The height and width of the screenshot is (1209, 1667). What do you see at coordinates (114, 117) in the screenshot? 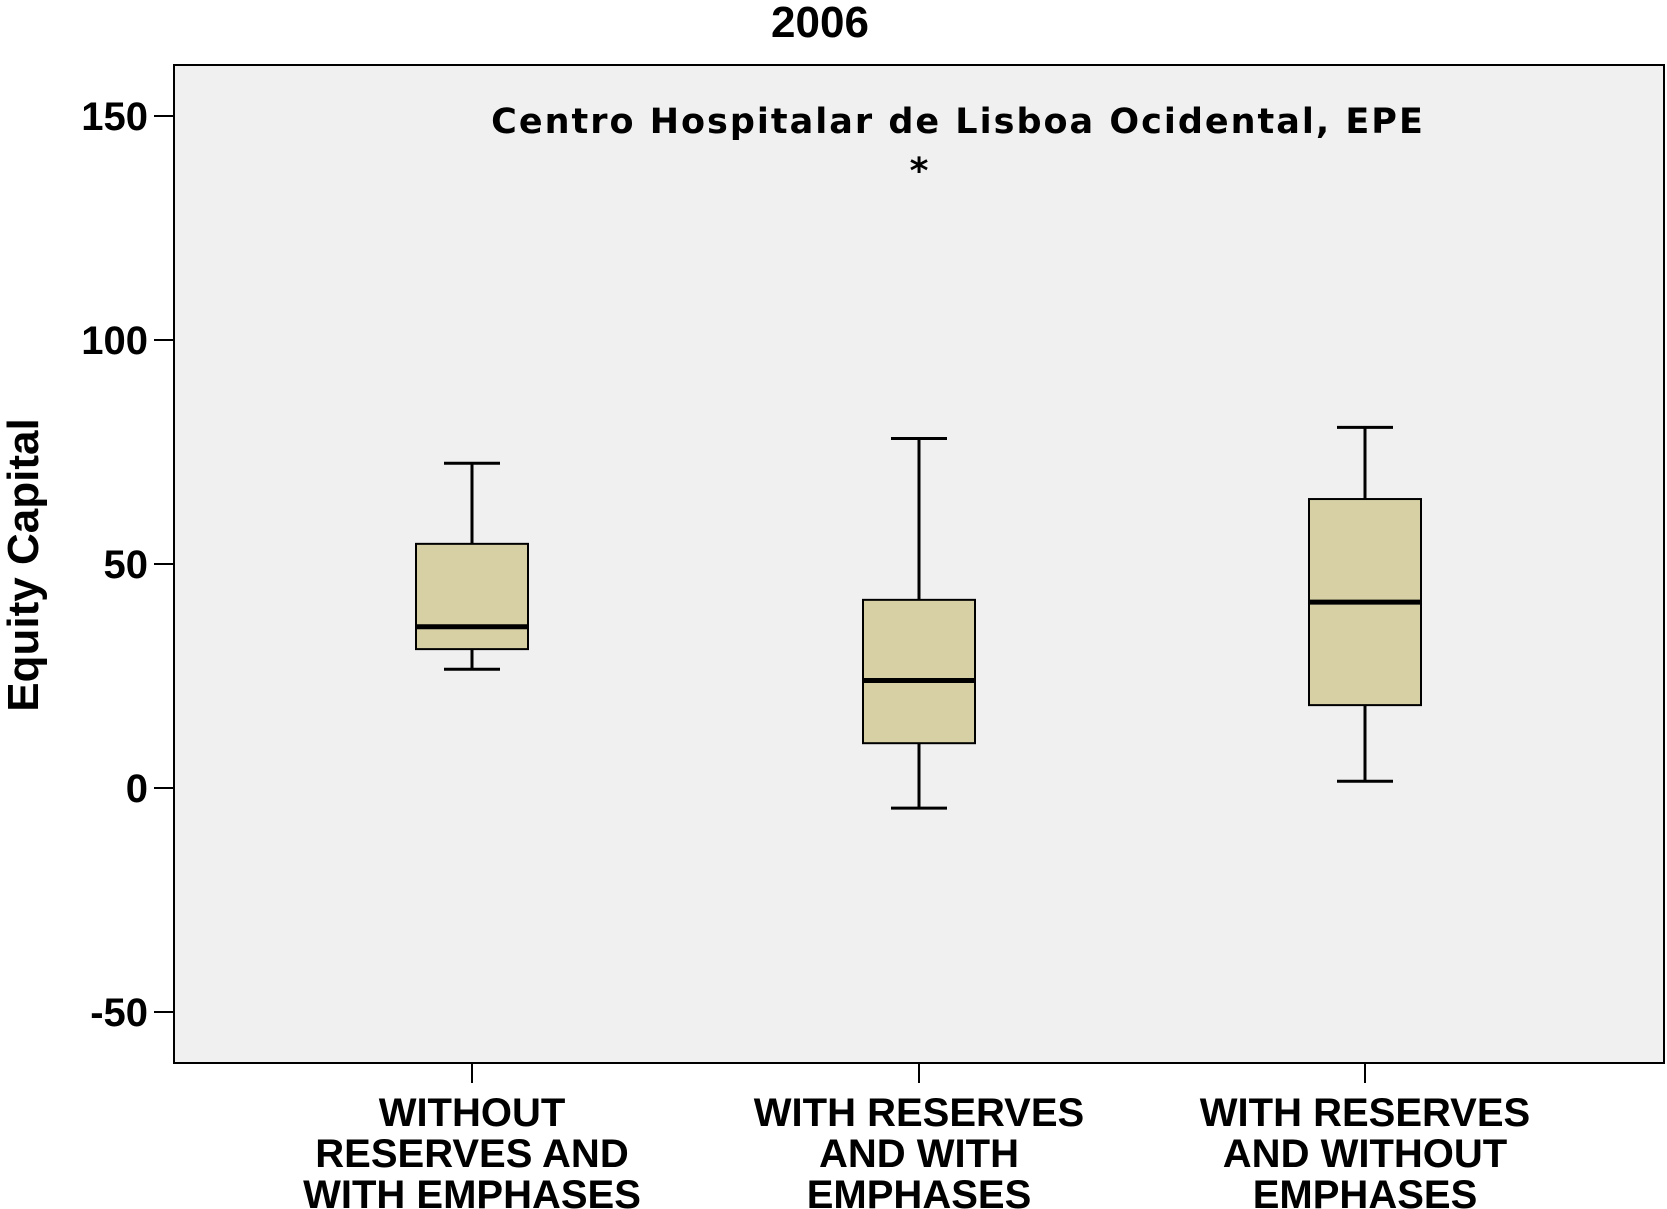
I see `y-tick-label: 150` at bounding box center [114, 117].